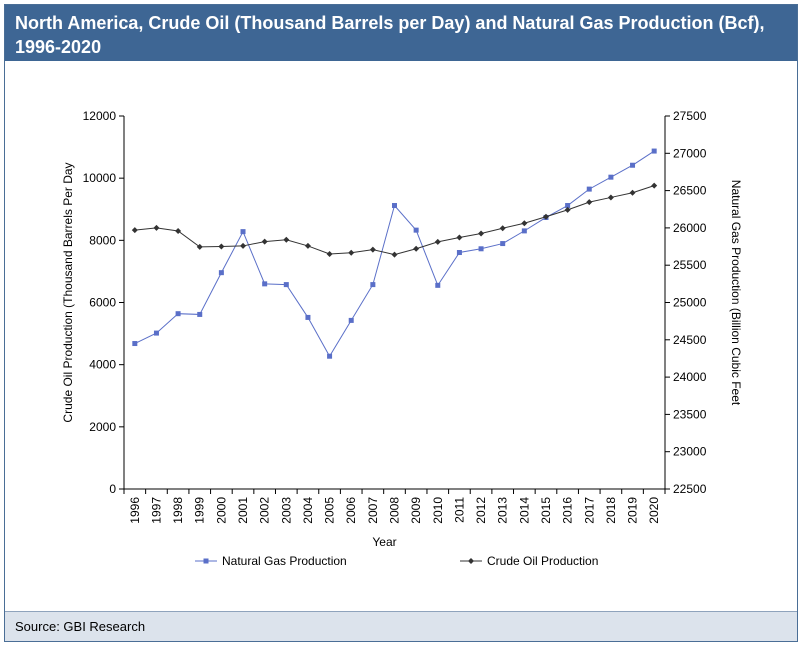  Describe the element at coordinates (690, 303) in the screenshot. I see `y-tick-label-right: 25000` at that location.